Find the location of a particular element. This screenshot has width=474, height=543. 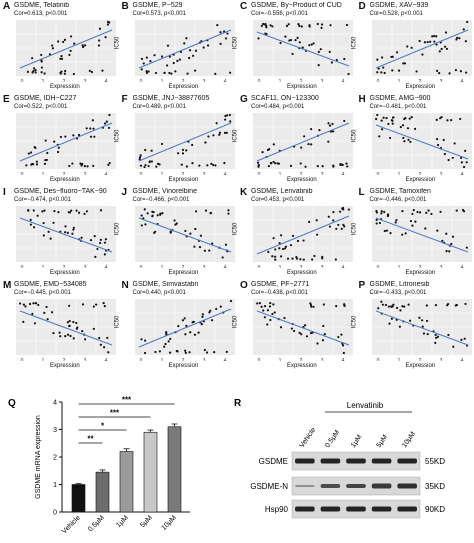

y-tick-label: 1 is located at coordinates (55, 485).